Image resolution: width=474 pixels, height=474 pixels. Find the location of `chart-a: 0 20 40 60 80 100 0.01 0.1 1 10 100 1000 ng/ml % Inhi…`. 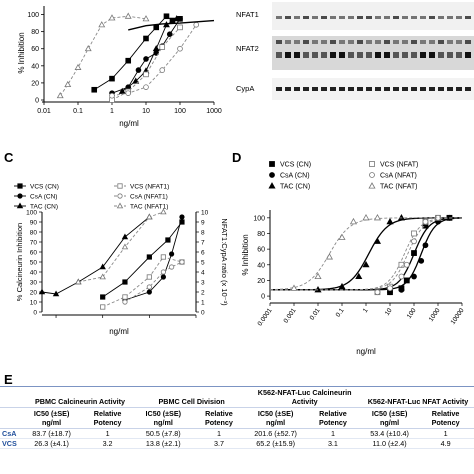

chart-a: 0 20 40 60 80 100 0.01 0.1 1 10 100 1000 ng/ml % Inhi… is located at coordinates (119, 67).